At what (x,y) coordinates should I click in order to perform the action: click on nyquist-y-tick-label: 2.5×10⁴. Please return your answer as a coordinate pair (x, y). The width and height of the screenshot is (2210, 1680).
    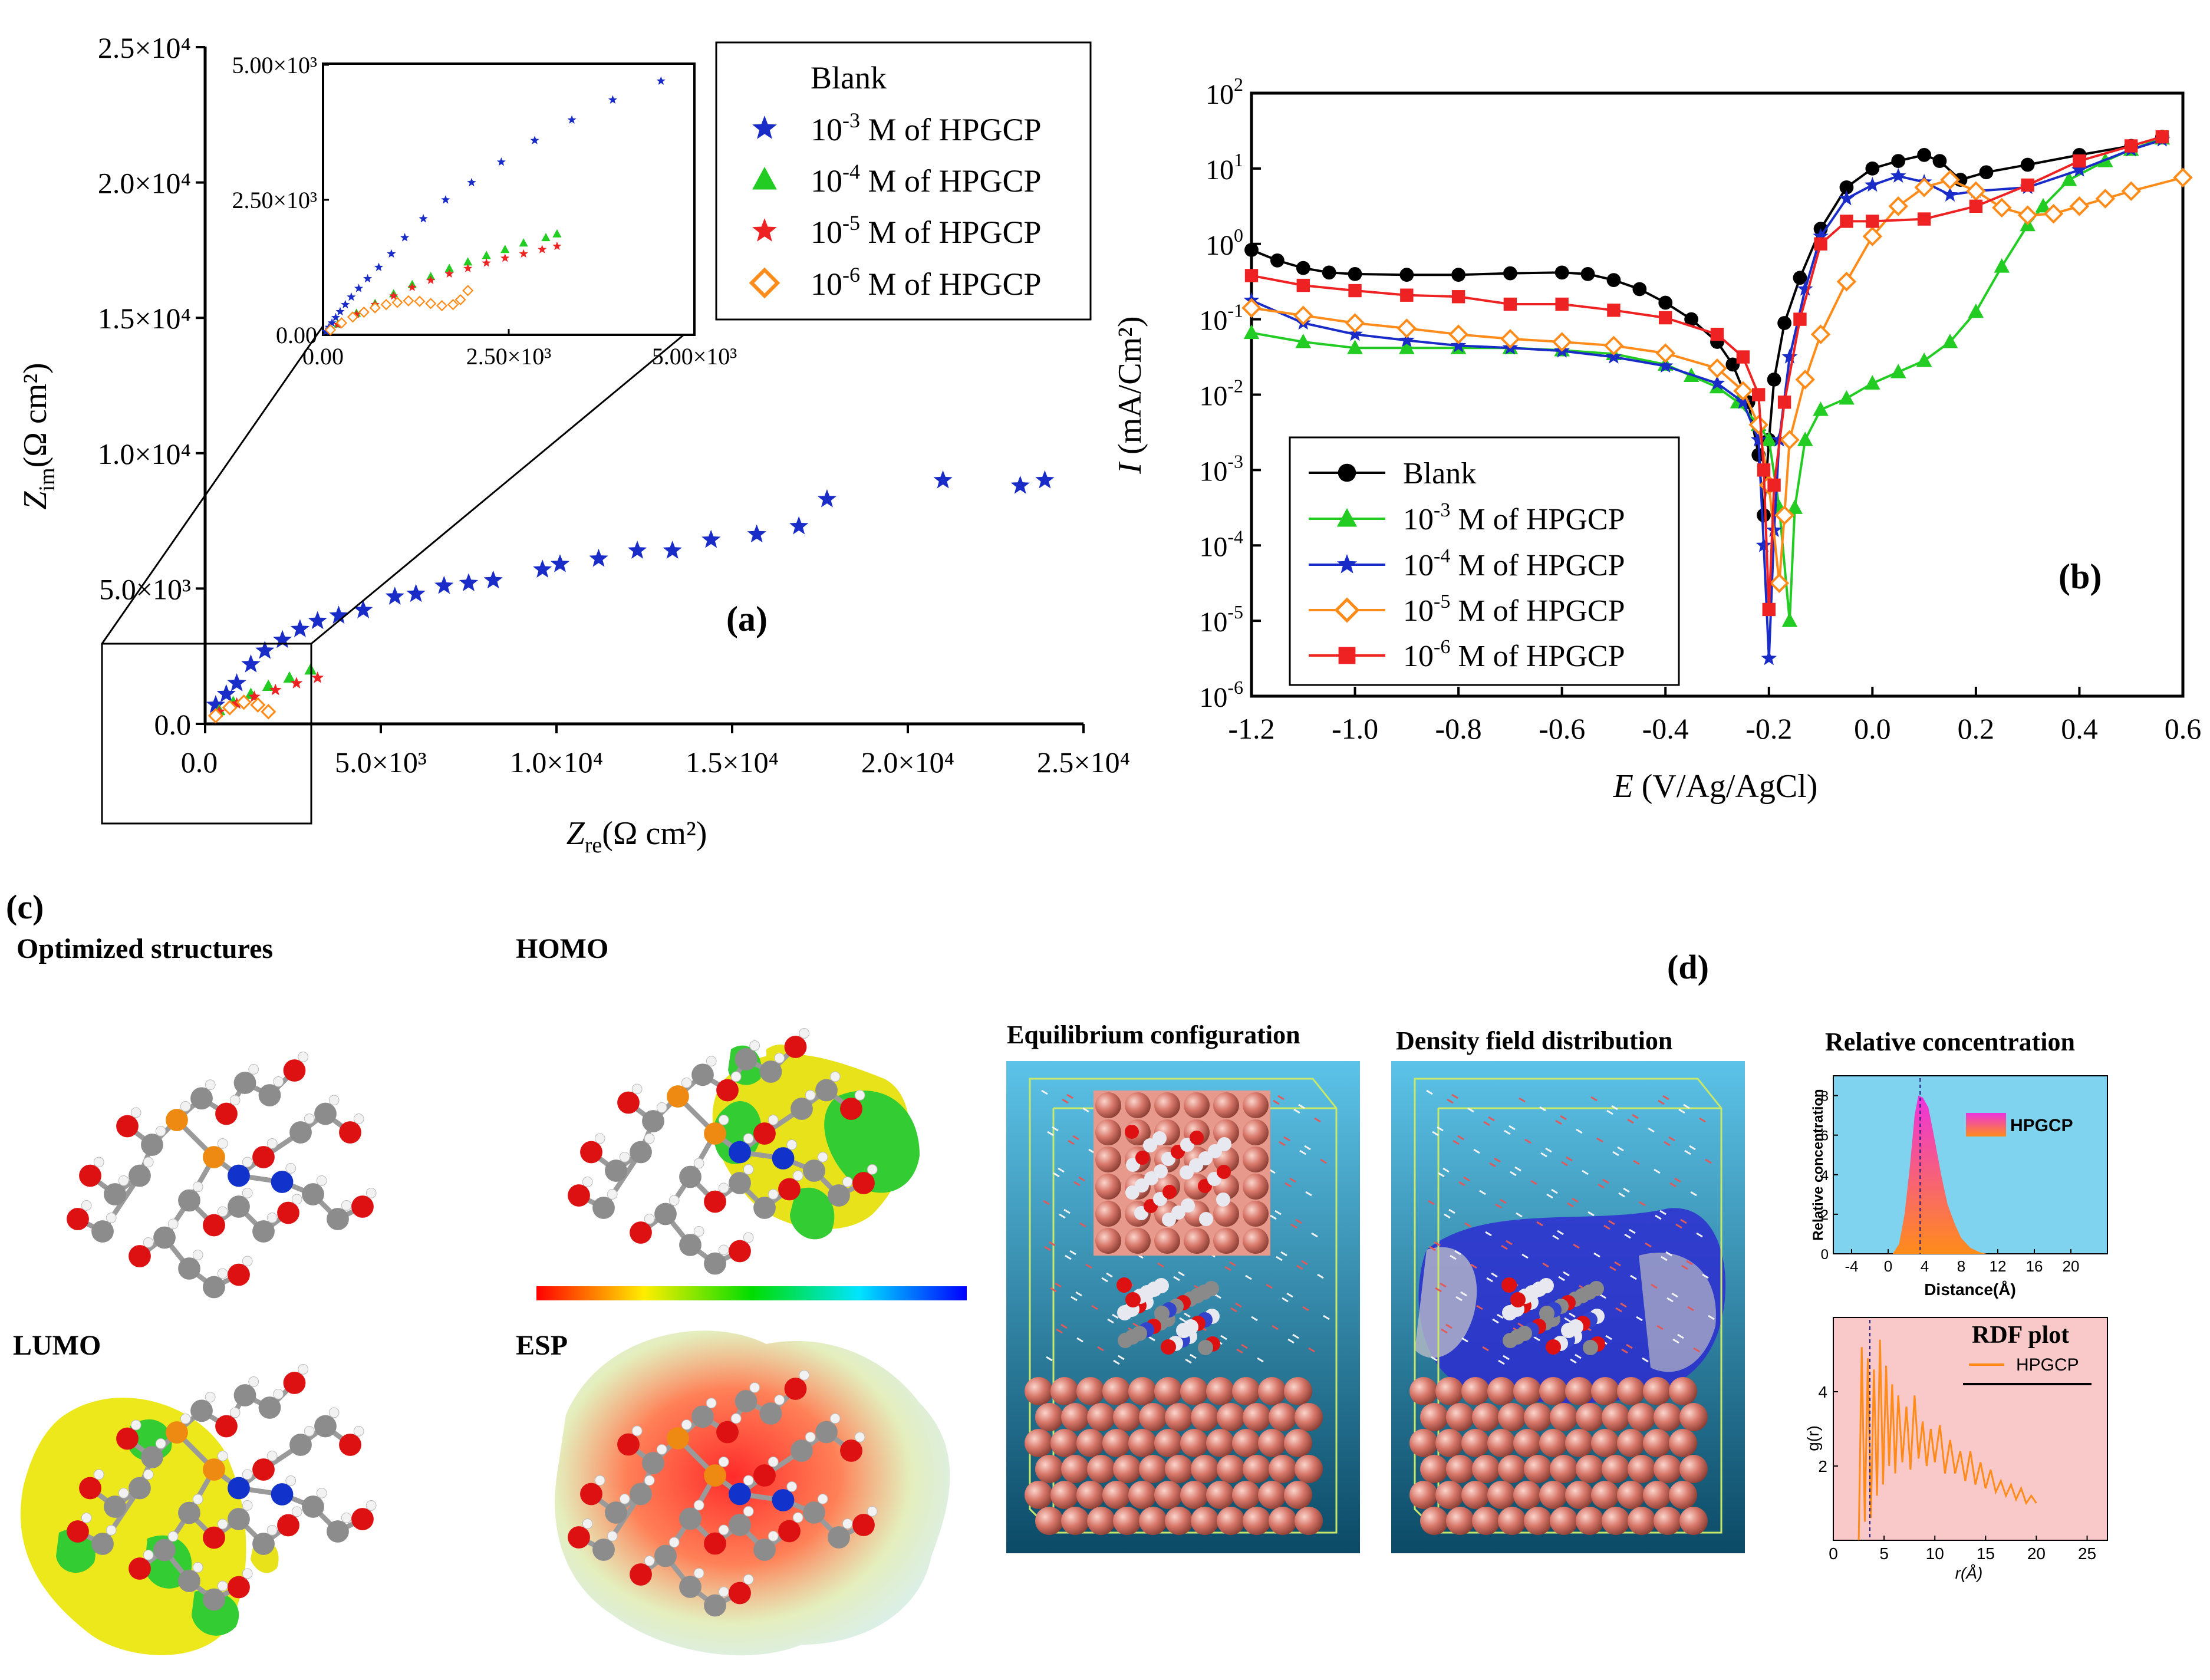
    Looking at the image, I should click on (144, 47).